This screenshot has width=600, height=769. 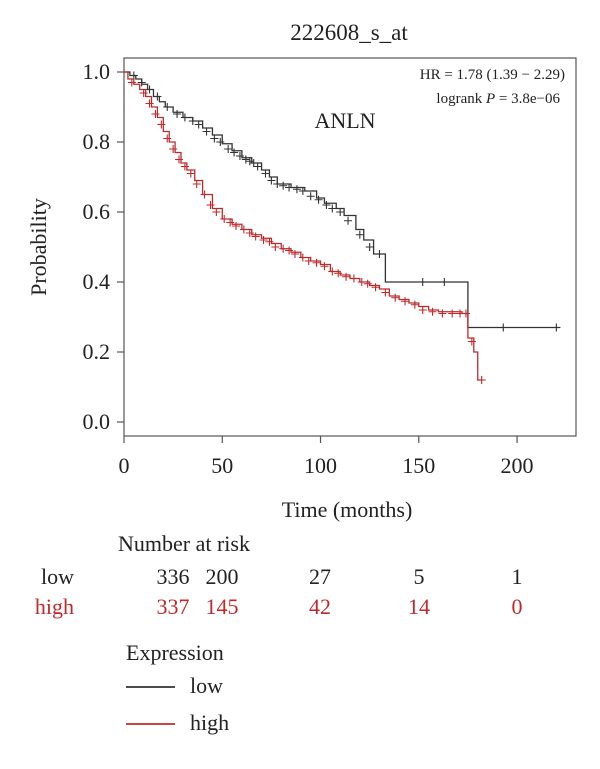 I want to click on logrank-p-symbol: P, so click(x=490, y=99).